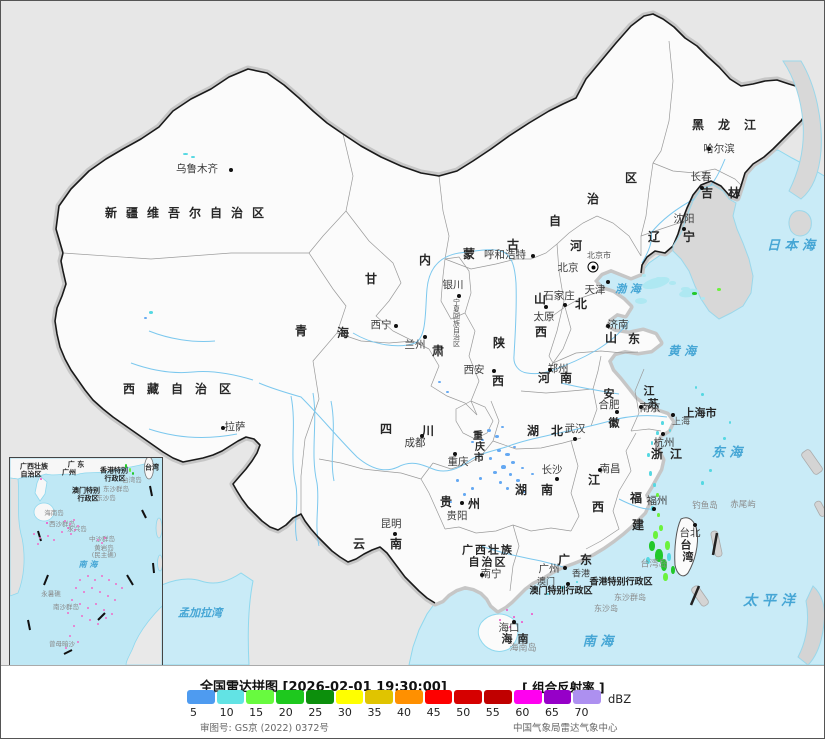 Image resolution: width=825 pixels, height=739 pixels. I want to click on map-label: 治, so click(593, 199).